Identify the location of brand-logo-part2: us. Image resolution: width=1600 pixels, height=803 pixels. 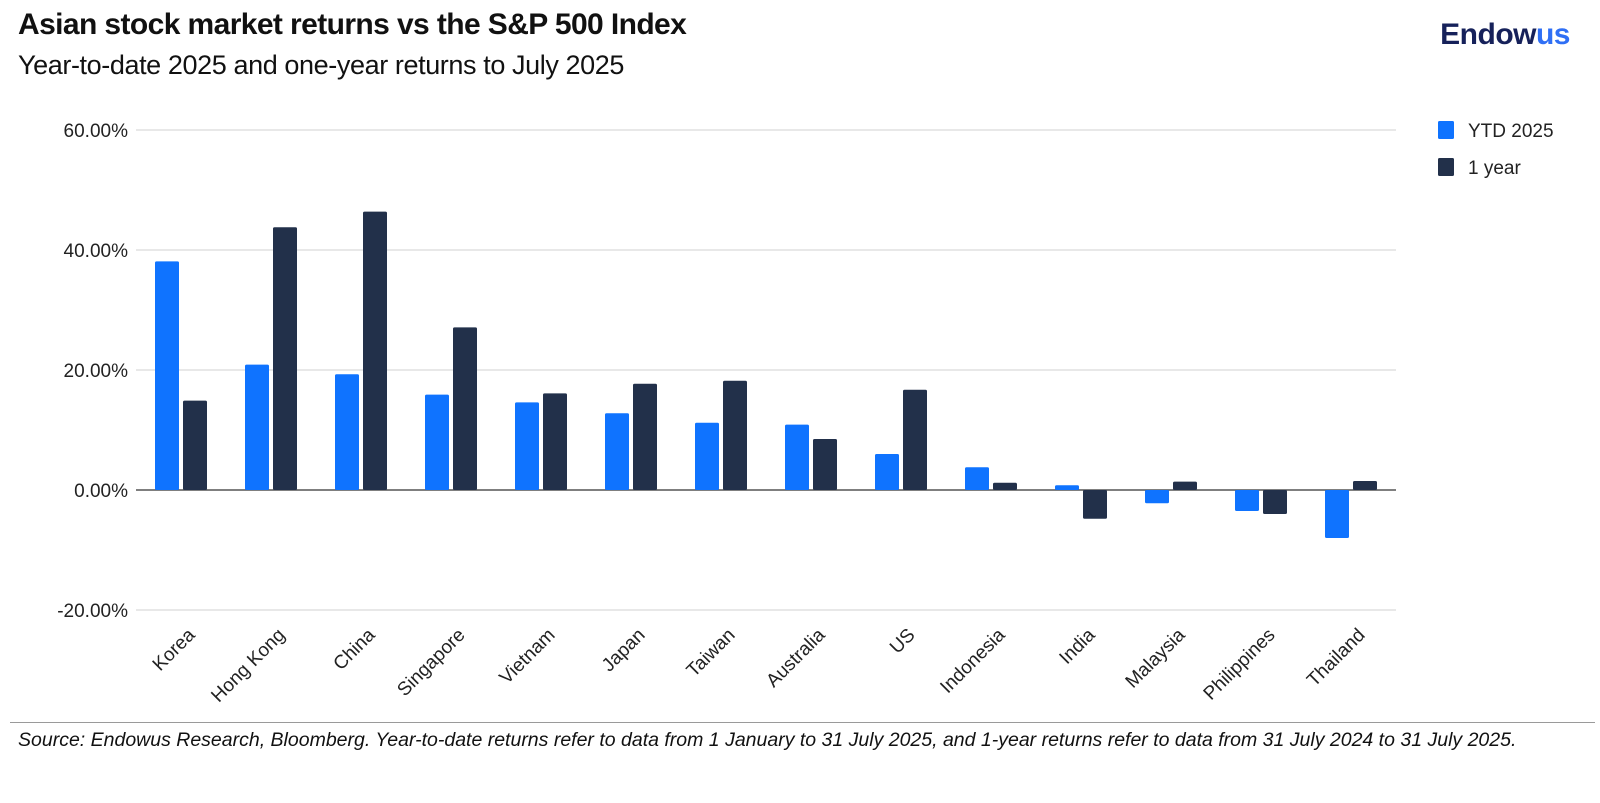
(1553, 34).